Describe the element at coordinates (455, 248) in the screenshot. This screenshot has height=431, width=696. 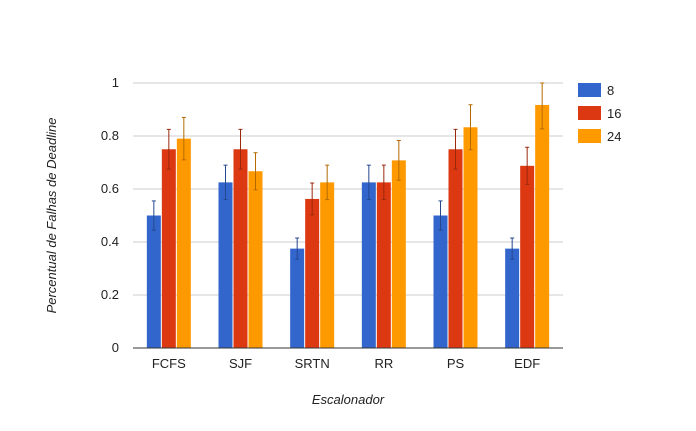
I see `bar-16-PS` at that location.